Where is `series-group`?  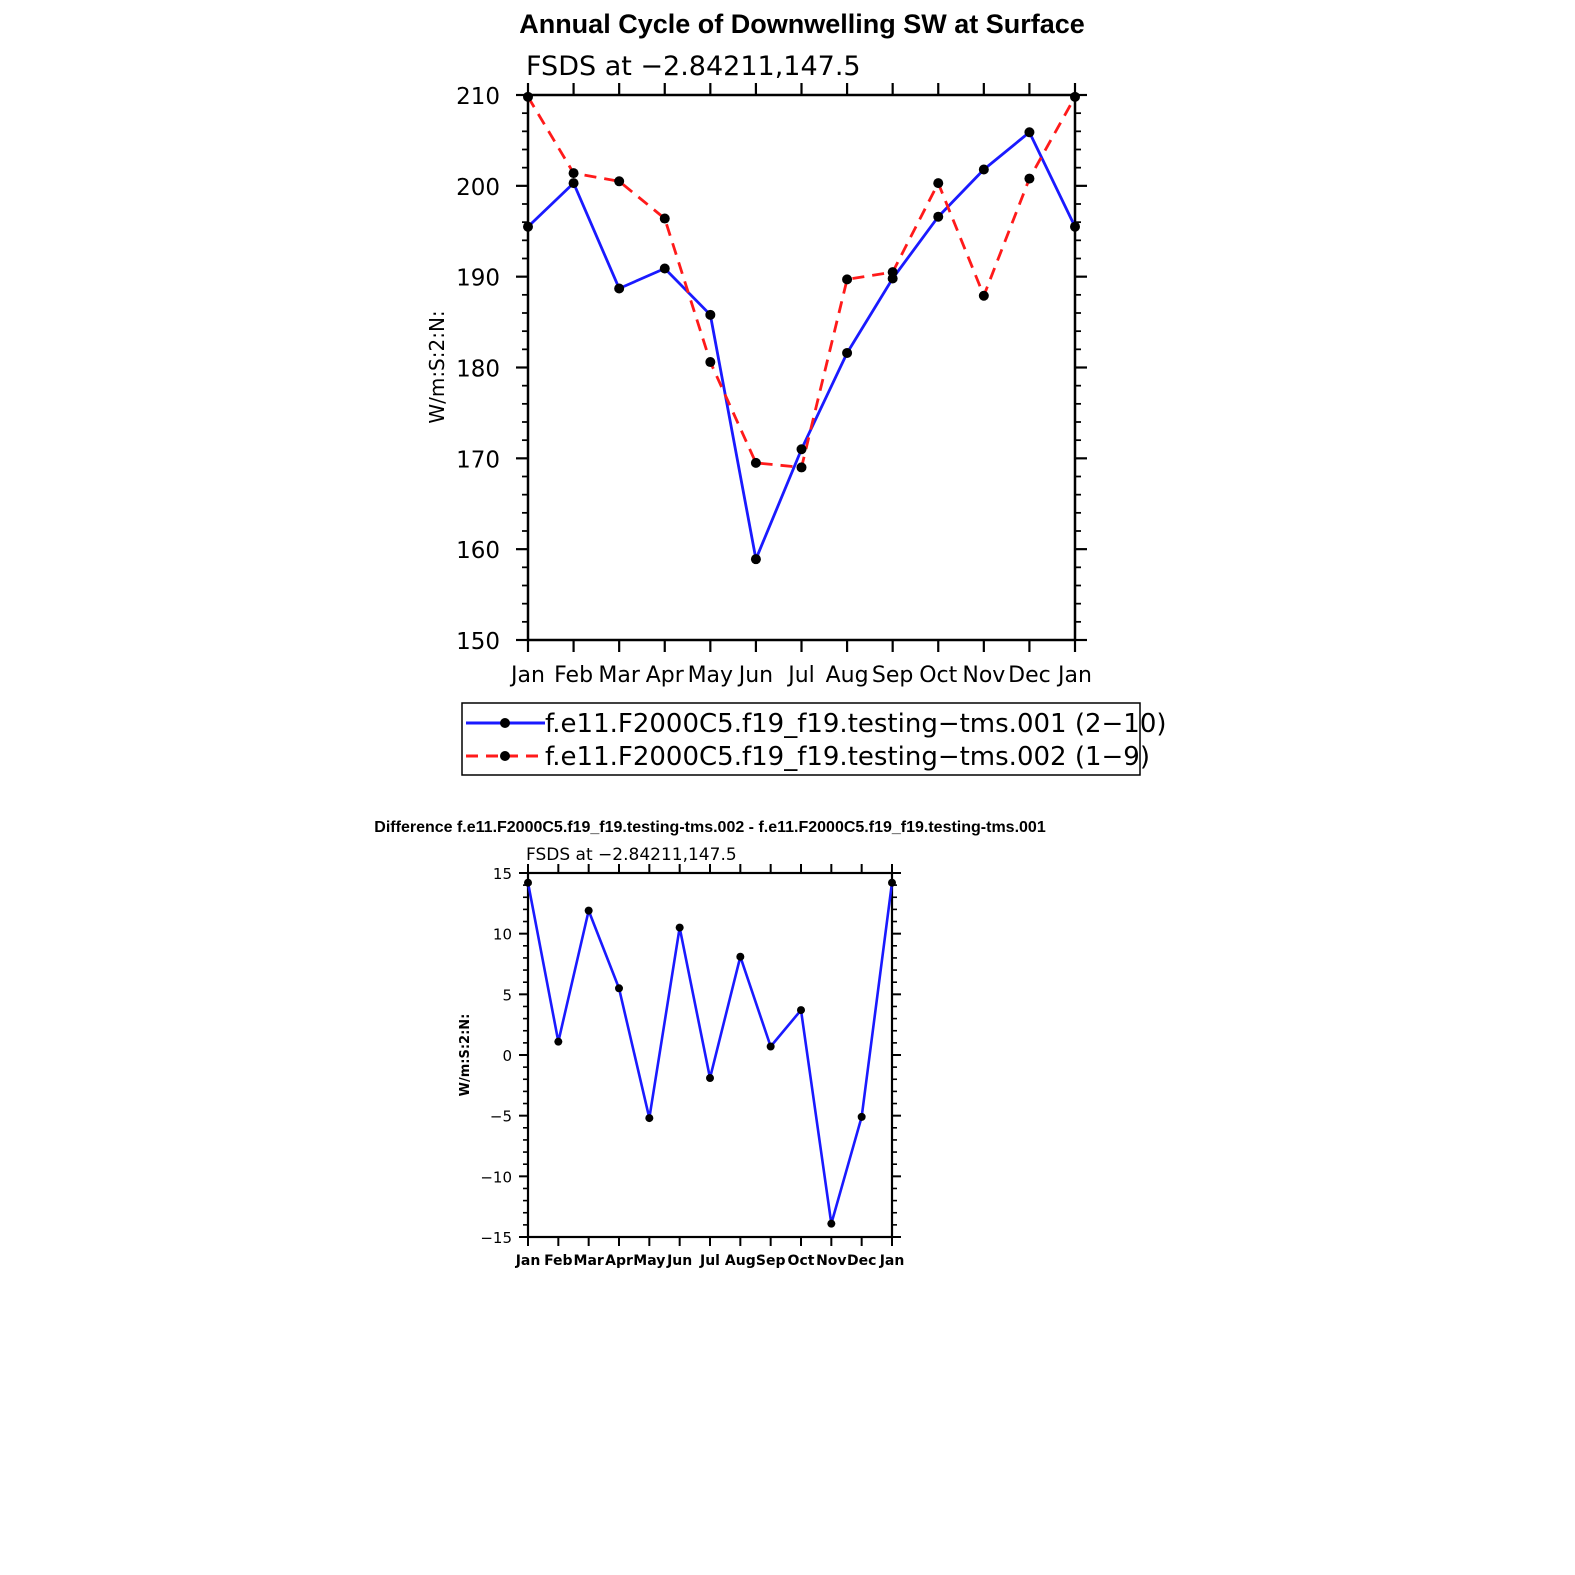
series-group is located at coordinates (801, 328).